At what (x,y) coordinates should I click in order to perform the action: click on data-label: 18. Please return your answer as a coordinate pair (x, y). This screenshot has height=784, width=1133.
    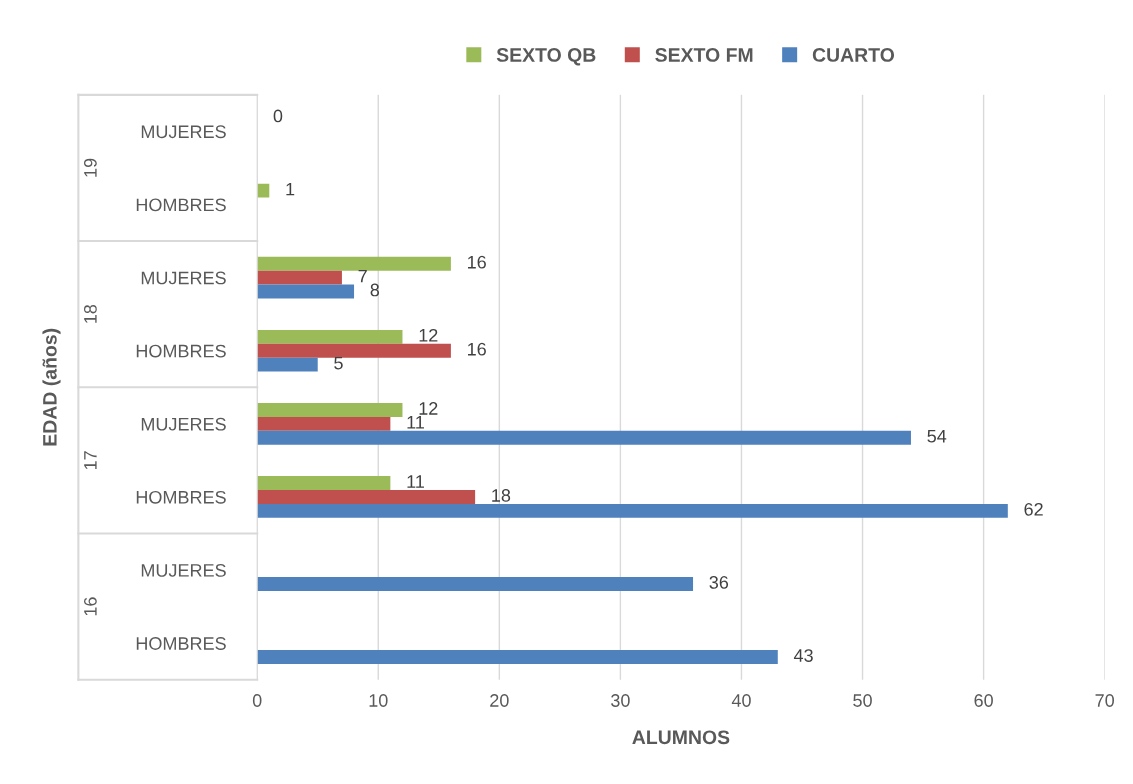
    Looking at the image, I should click on (501, 495).